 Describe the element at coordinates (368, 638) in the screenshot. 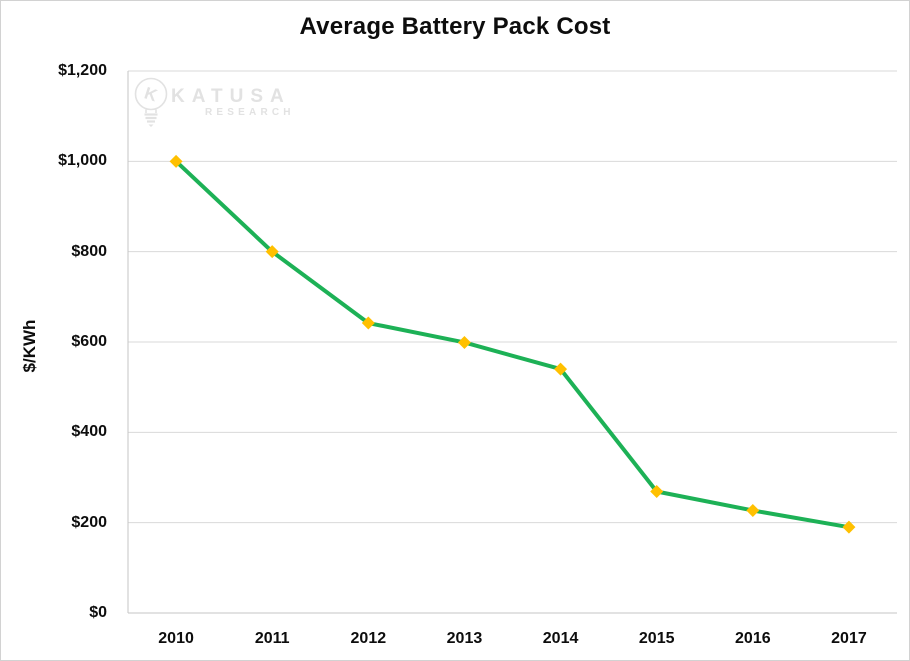

I see `x-tick-label-2012: 2012` at that location.